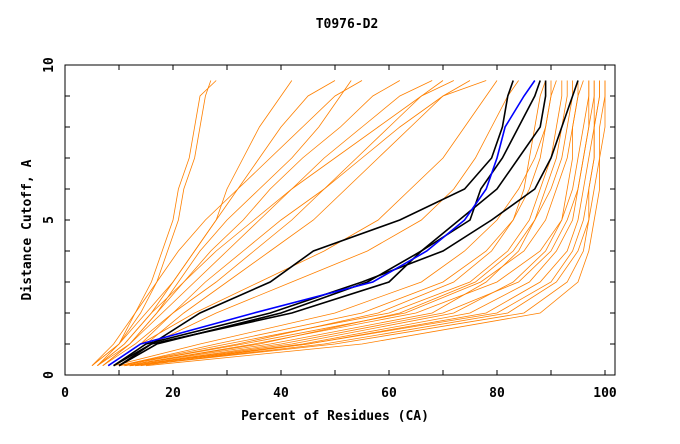 This screenshot has height=444, width=680. Describe the element at coordinates (339, 393) in the screenshot. I see `x-tick-labels: 0 20 40 60 80 100` at that location.